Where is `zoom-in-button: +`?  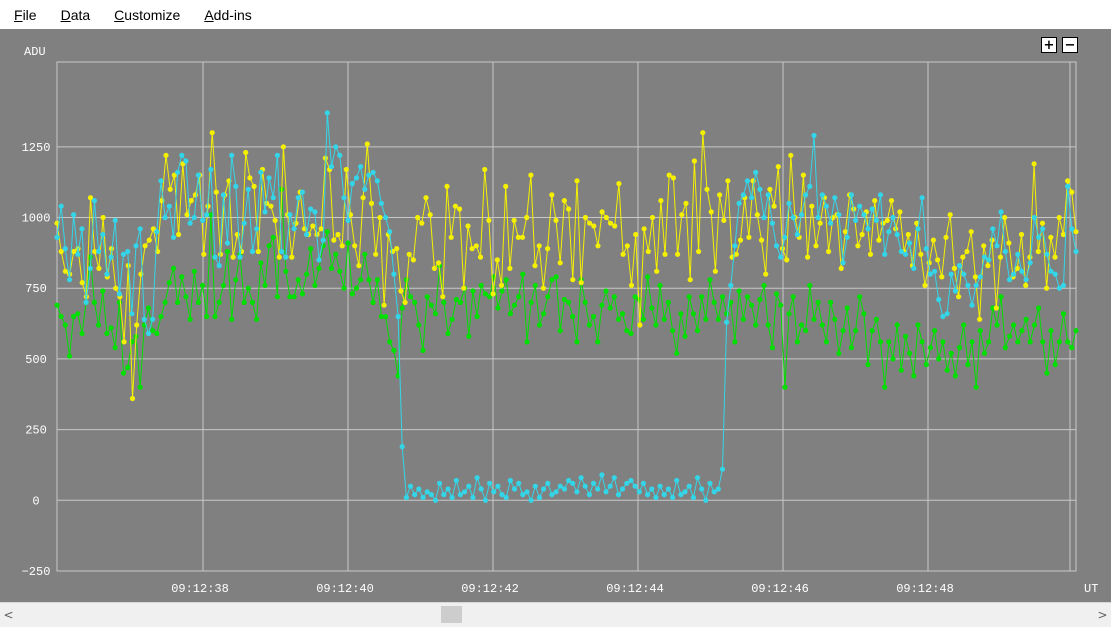 zoom-in-button: + is located at coordinates (1049, 45).